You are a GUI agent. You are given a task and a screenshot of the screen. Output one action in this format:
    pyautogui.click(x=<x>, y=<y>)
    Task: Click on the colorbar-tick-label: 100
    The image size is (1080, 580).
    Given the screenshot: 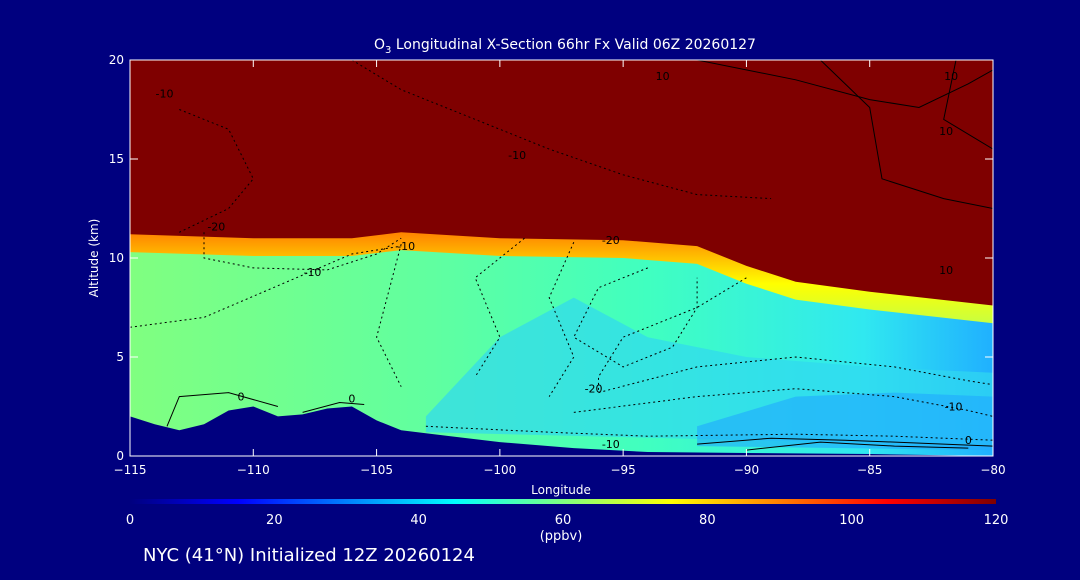 What is the action you would take?
    pyautogui.click(x=851, y=520)
    